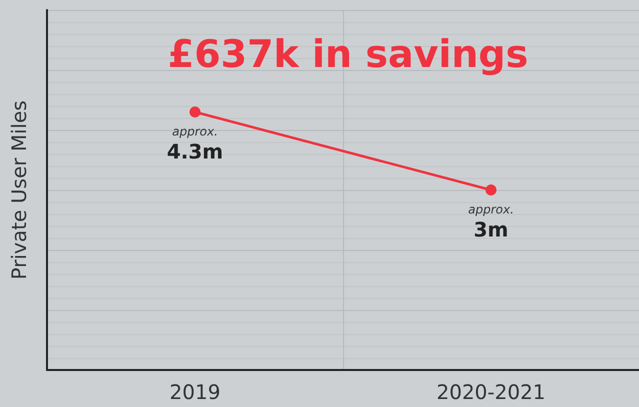 This screenshot has height=407, width=639. Describe the element at coordinates (195, 392) in the screenshot. I see `x-tick-label: 2019` at that location.